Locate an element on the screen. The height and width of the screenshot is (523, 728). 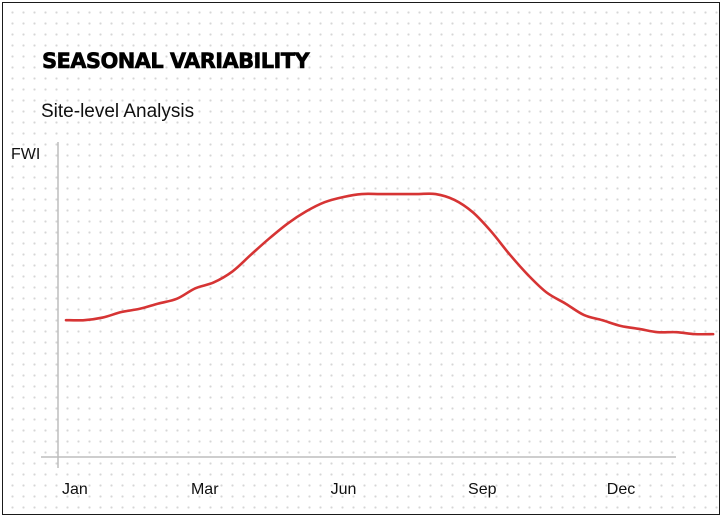
x-tick-label: Mar is located at coordinates (205, 489).